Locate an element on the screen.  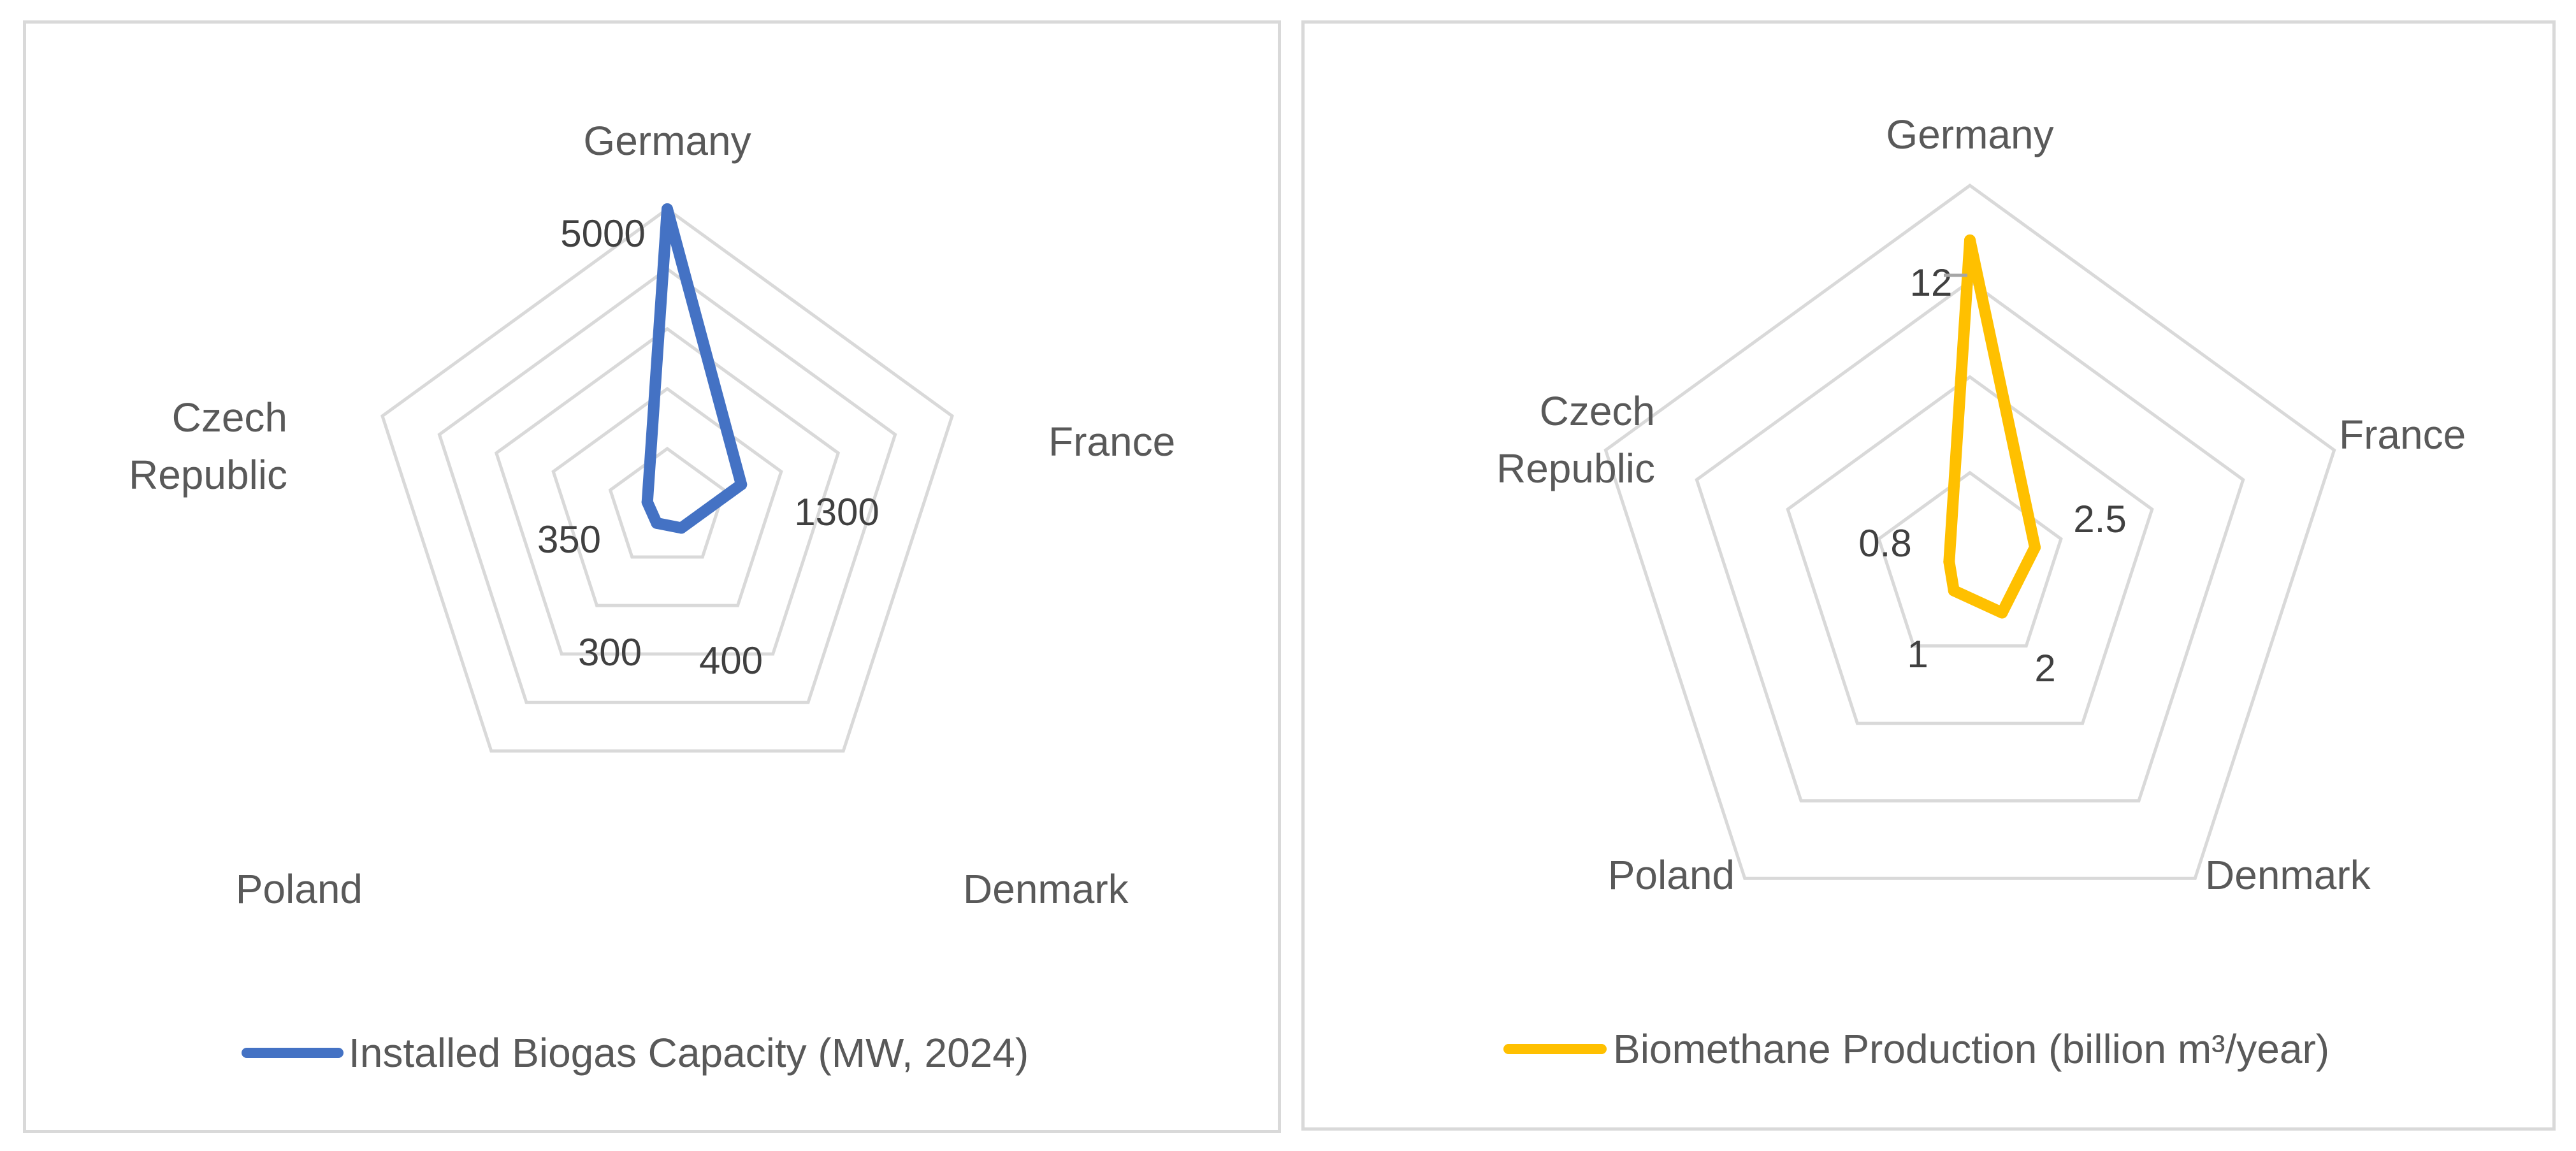
data-label-poland: 300 is located at coordinates (610, 652).